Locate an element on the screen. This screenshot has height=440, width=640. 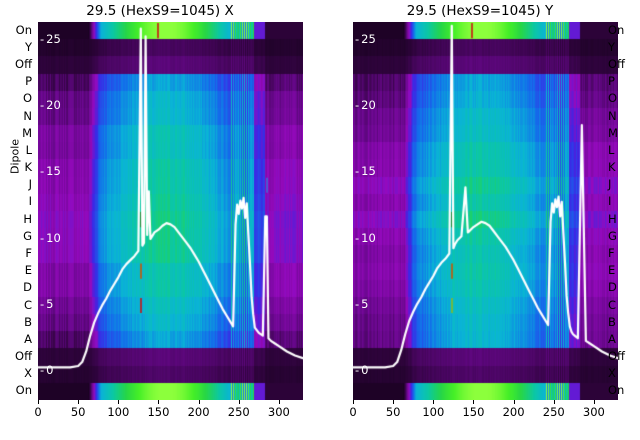
panel-x-axis: 0 50 100 150 200 250 300 is located at coordinates (168, 419).